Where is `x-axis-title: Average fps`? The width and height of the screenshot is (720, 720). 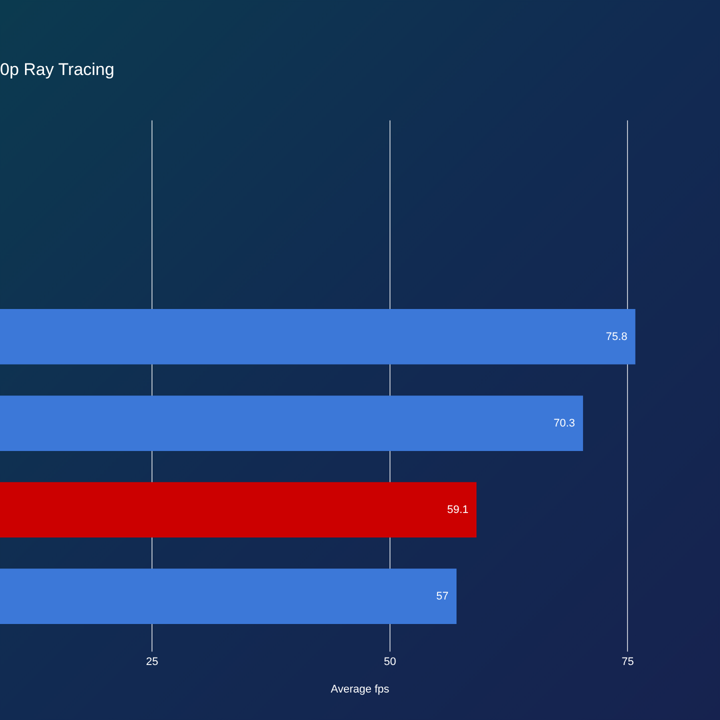
x-axis-title: Average fps is located at coordinates (360, 689).